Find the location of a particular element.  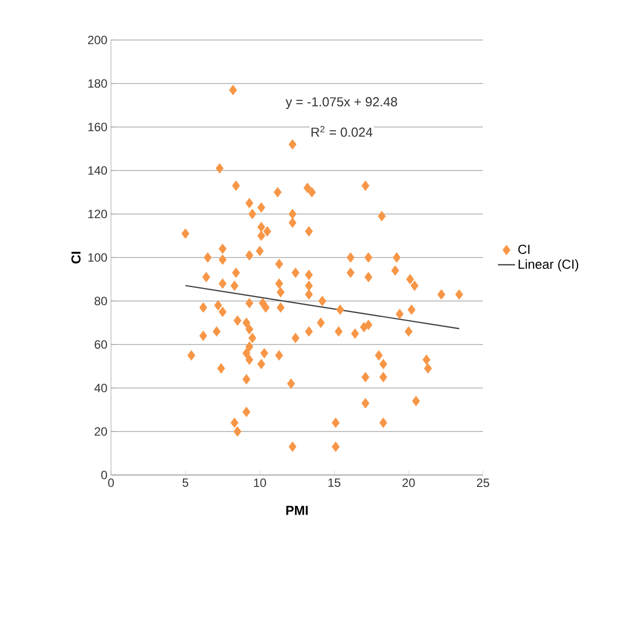

y-tick-label: 140 is located at coordinates (98, 170).